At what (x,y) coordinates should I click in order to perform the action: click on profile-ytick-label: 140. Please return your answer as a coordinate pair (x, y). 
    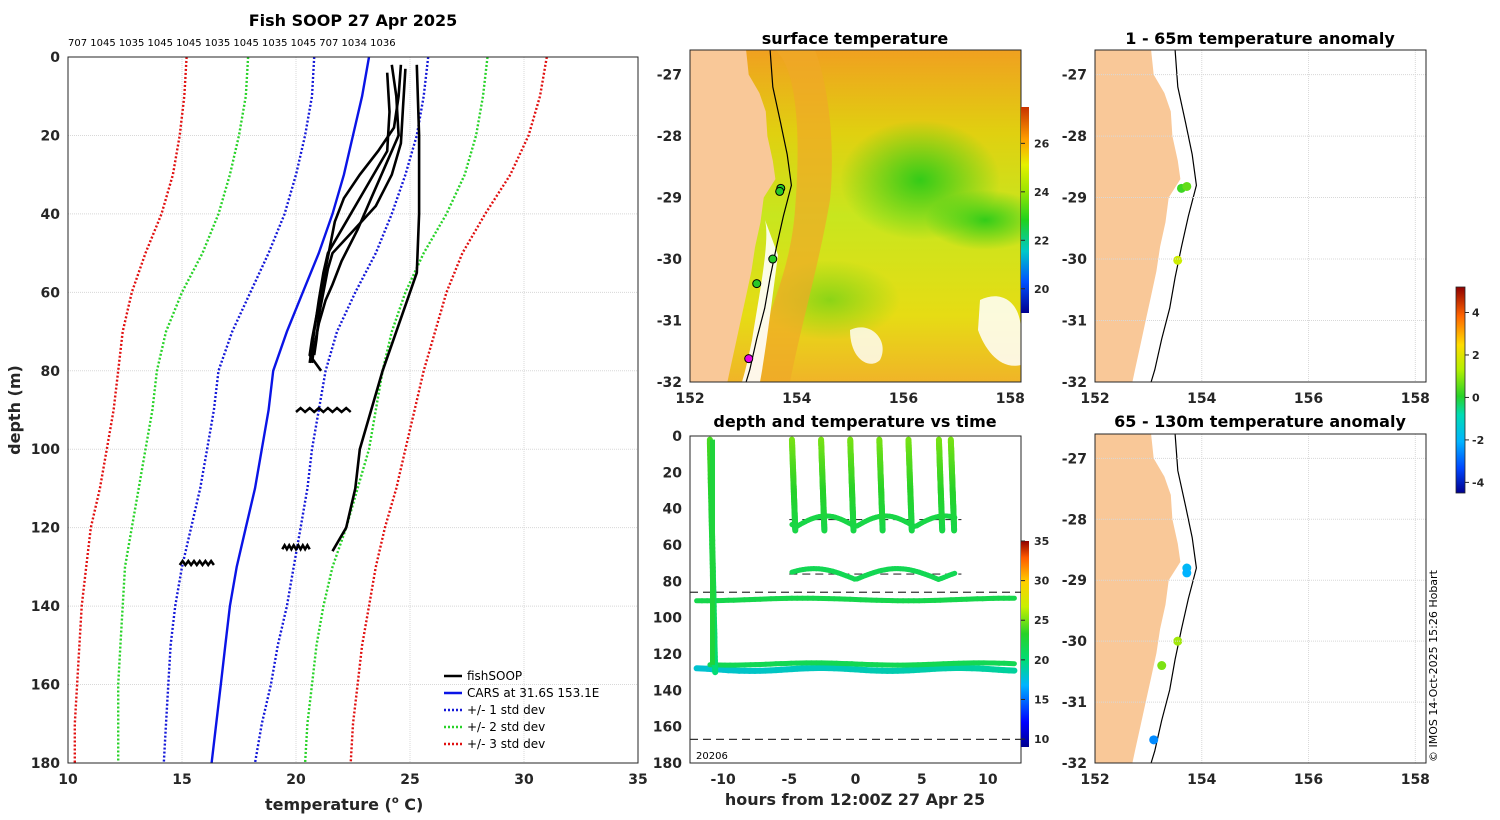
    Looking at the image, I should click on (45, 607).